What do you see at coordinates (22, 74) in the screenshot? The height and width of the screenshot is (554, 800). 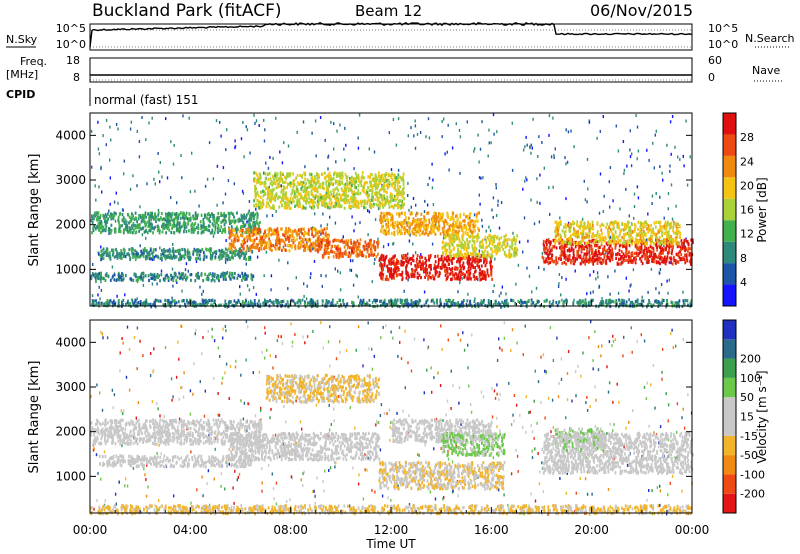 I see `freq-label-2: [MHz]` at bounding box center [22, 74].